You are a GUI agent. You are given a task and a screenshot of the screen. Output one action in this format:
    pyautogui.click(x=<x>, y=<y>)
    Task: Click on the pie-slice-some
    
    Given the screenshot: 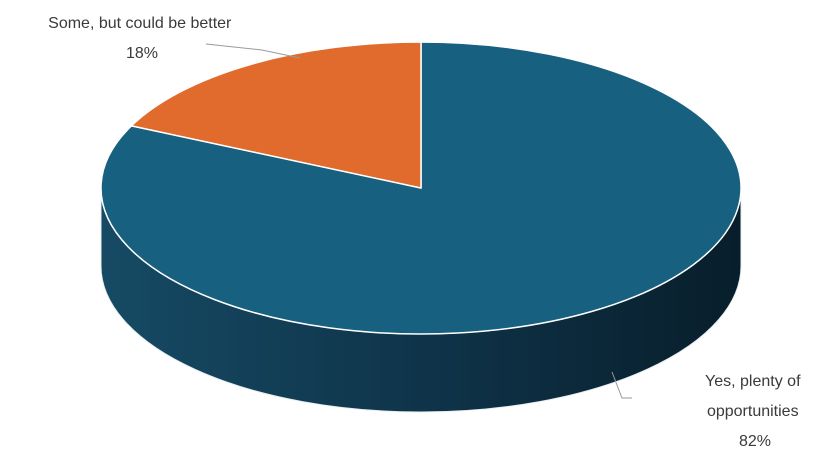 What is the action you would take?
    pyautogui.click(x=276, y=115)
    